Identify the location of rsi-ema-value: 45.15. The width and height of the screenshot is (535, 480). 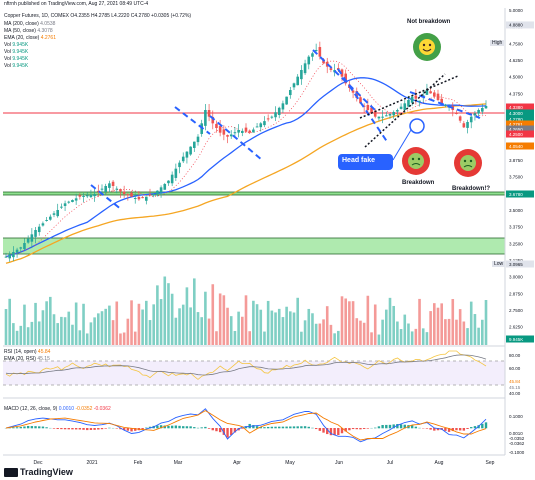
(43, 359).